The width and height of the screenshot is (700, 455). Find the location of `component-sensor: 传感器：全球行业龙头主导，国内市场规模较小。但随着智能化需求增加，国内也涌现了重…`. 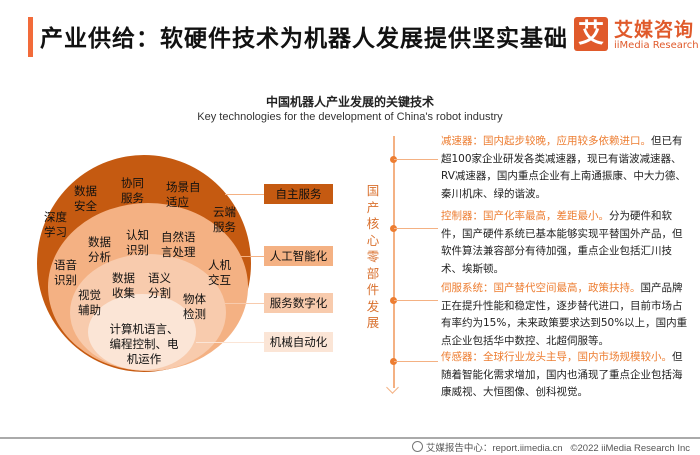

component-sensor: 传感器：全球行业龙头主导，国内市场规模较小。但随着智能化需求增加，国内也涌现了重… is located at coordinates (566, 375).